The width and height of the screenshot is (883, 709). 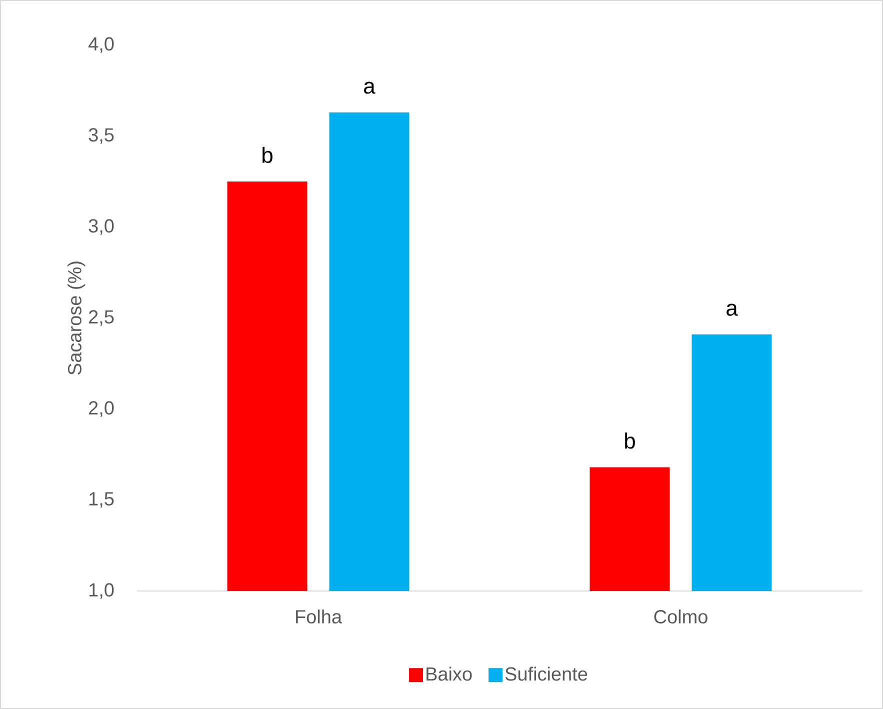 What do you see at coordinates (101, 318) in the screenshot?
I see `y-tick-label: 2,5` at bounding box center [101, 318].